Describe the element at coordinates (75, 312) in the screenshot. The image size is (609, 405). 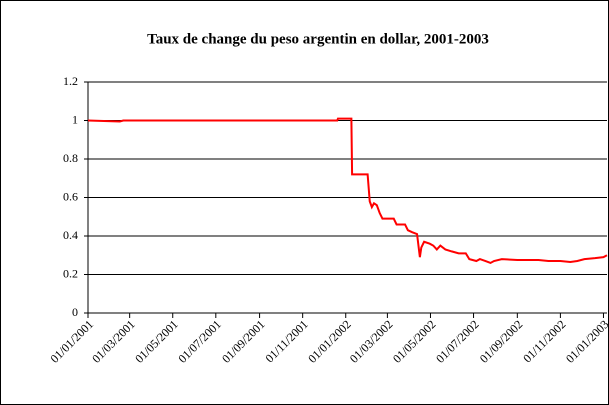
I see `y-tick-label: 0` at that location.